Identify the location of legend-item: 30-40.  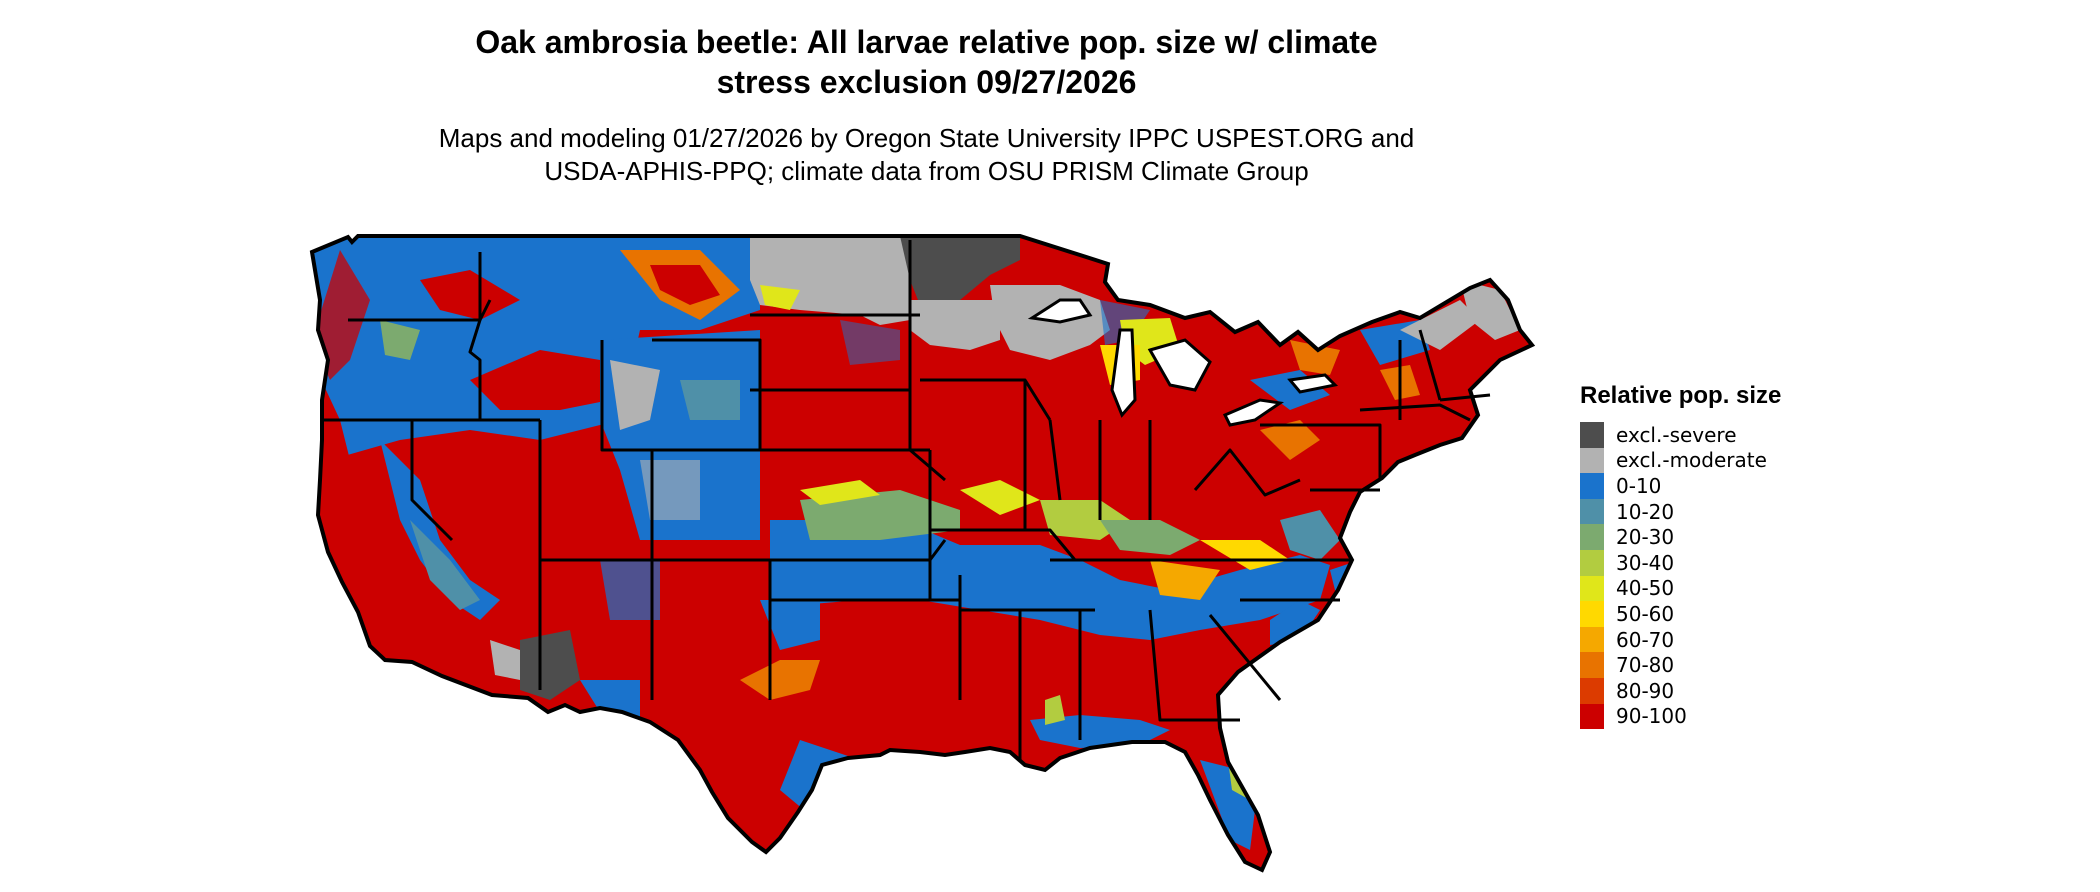
(1680, 562).